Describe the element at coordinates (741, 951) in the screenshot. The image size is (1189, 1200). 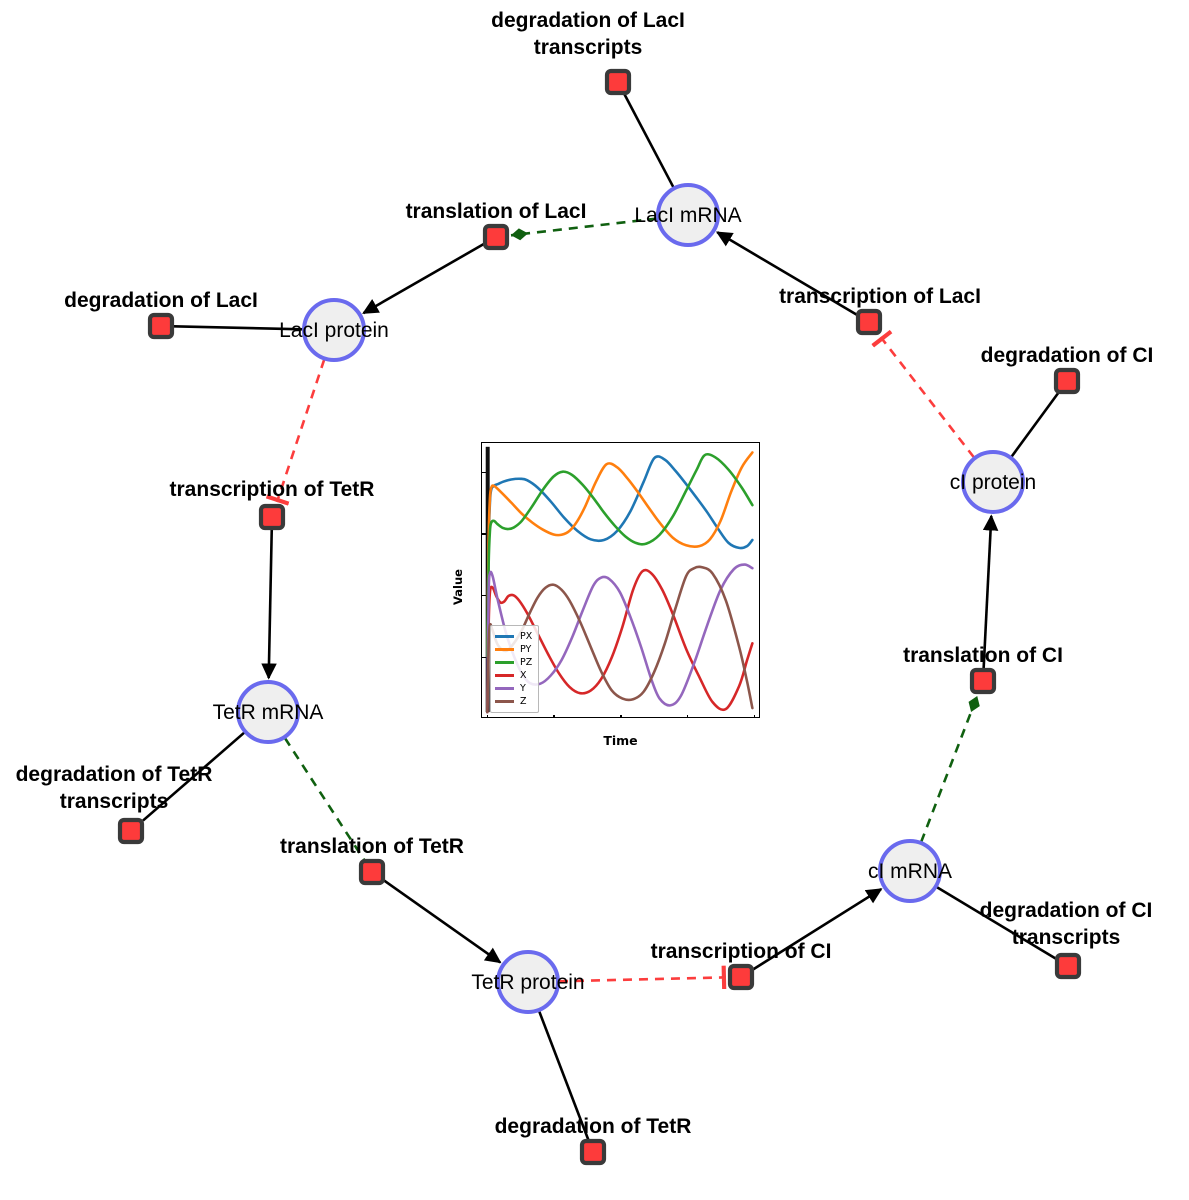
I see `transition-label: transcription of CI` at that location.